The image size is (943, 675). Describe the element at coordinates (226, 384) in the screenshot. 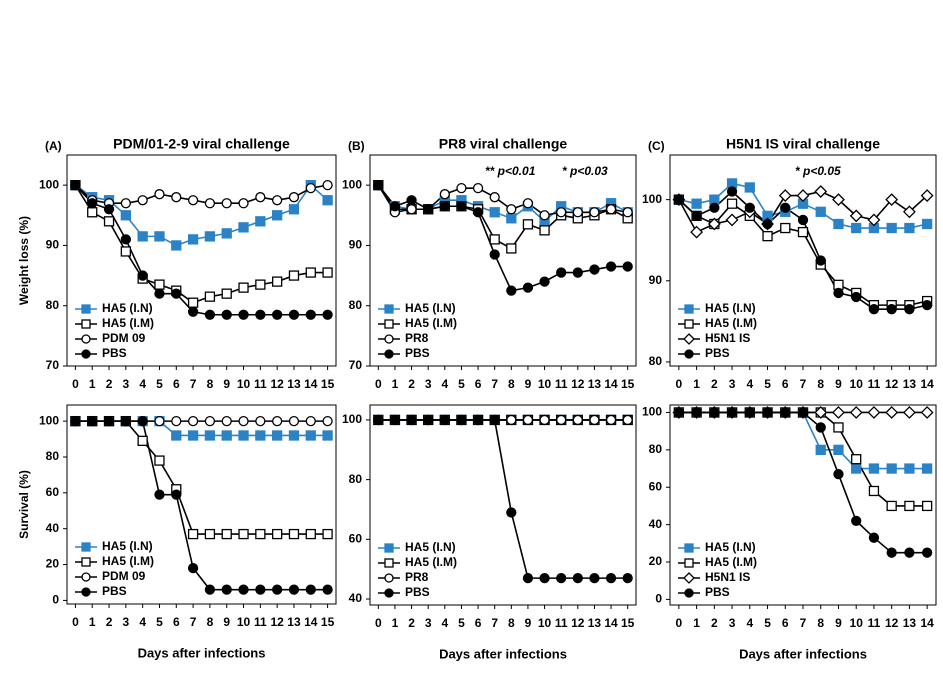

I see `x-tick-label: 9` at that location.